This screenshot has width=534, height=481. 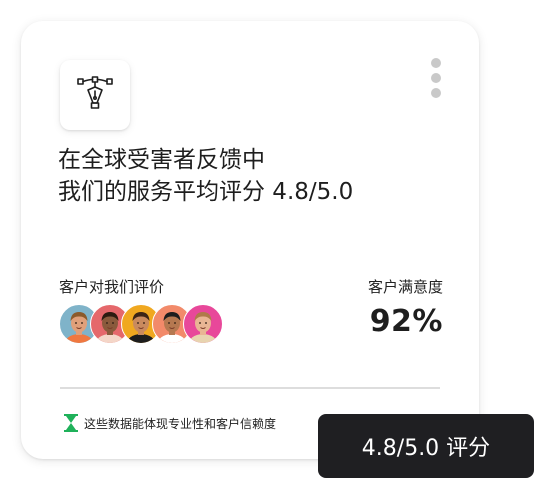 I want to click on reviews-label: 客户对我们评价, so click(x=112, y=287).